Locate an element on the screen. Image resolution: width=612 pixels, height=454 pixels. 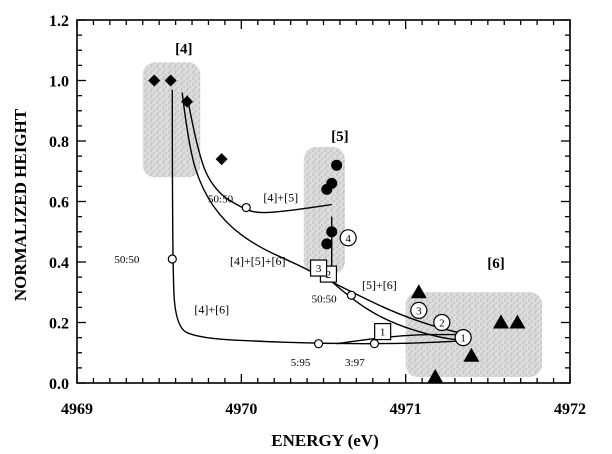
region-label: [5] is located at coordinates (340, 137).